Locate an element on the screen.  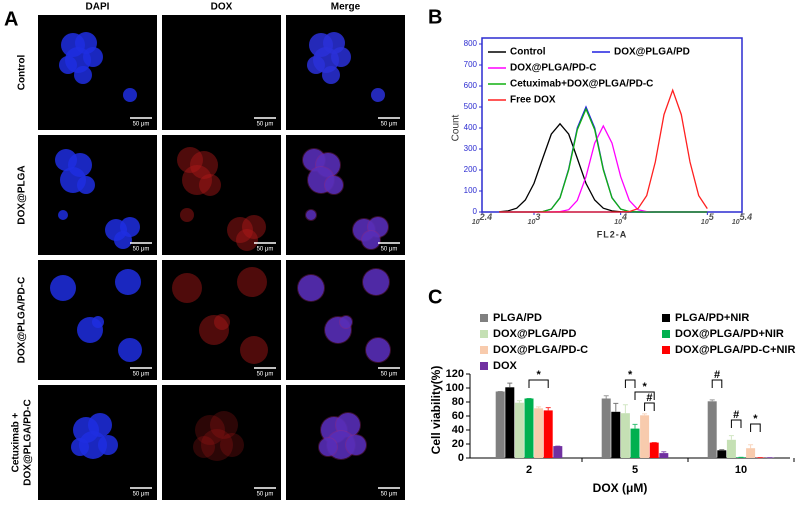
x-tick-label: 104 is located at coordinates (620, 218).